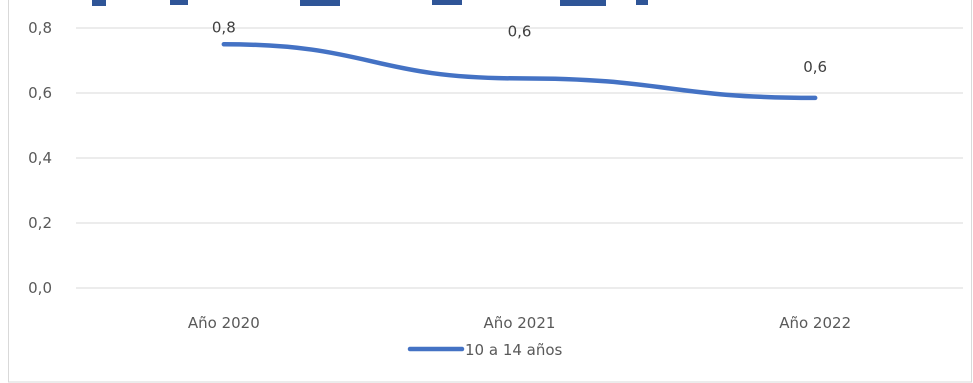 This screenshot has width=973, height=383. I want to click on data-labels: 0,8 0,6 0,6, so click(519, 47).